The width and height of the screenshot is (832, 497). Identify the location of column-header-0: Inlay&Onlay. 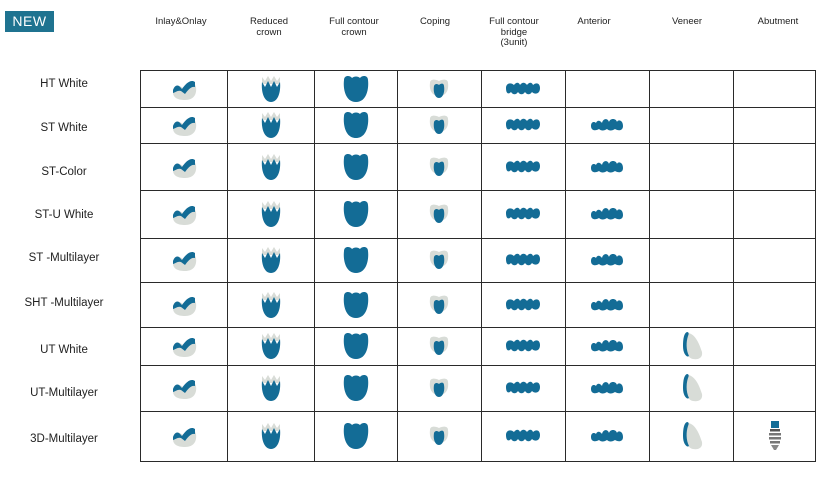
(181, 21).